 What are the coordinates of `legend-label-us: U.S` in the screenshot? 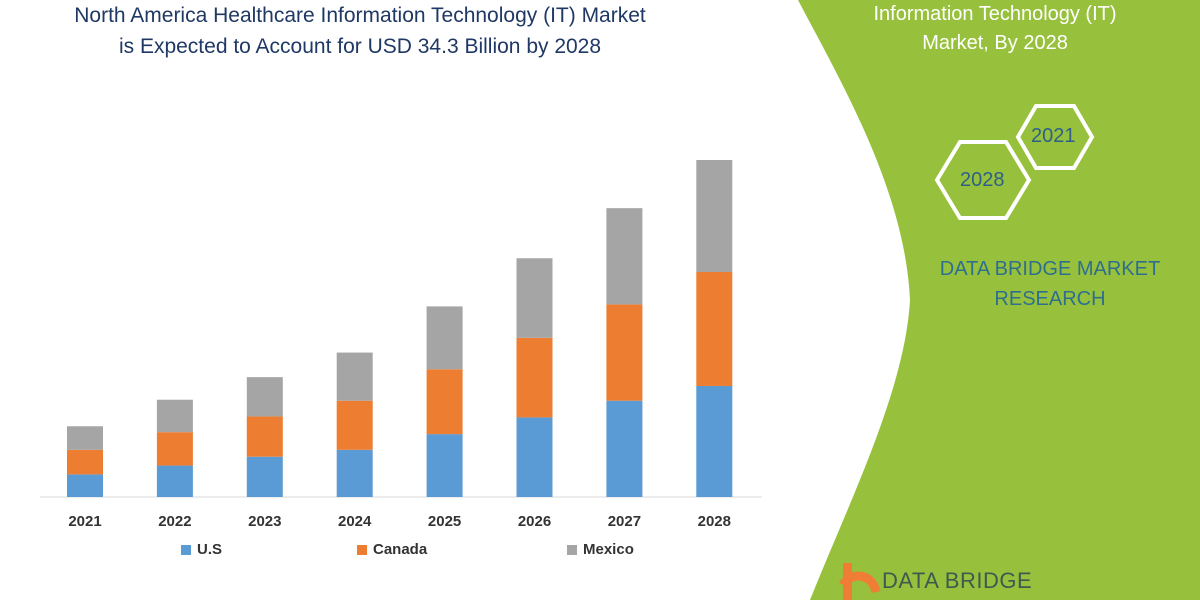 It's located at (210, 549).